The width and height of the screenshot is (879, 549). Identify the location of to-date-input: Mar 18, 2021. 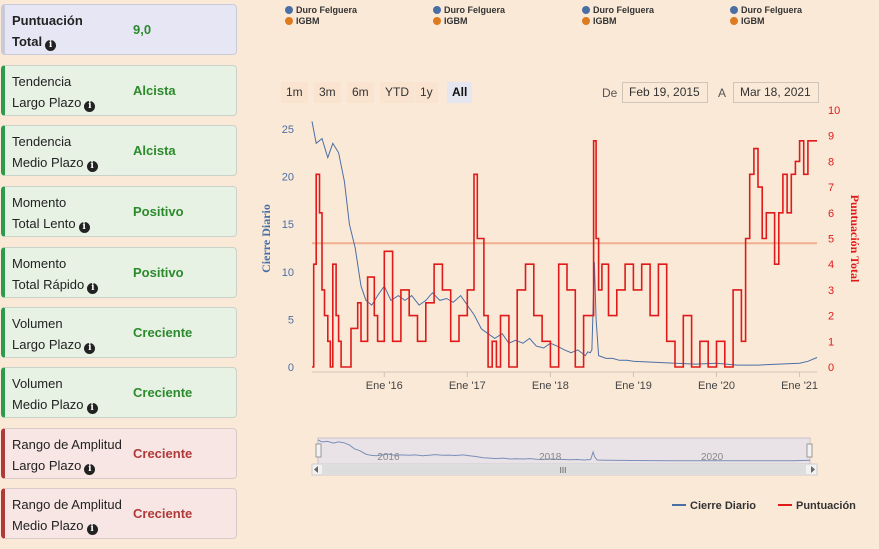
(776, 92).